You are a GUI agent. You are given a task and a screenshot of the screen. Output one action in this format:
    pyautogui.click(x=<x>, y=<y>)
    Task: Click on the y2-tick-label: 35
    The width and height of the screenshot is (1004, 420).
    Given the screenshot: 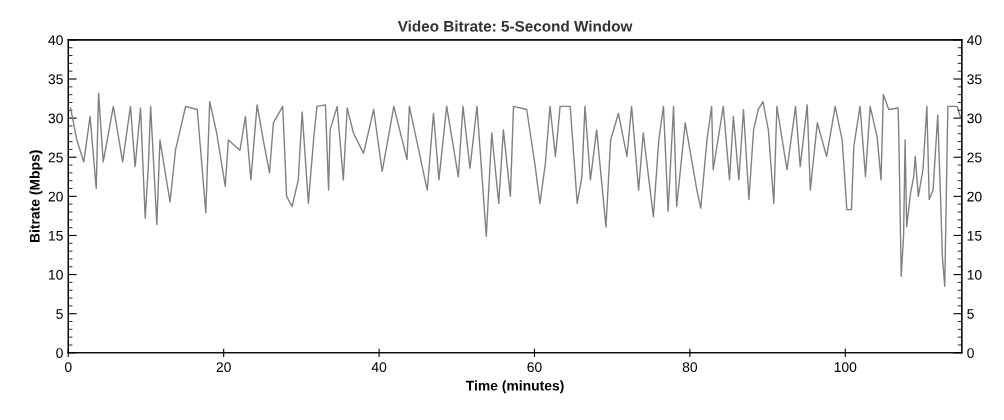 What is the action you would take?
    pyautogui.click(x=974, y=79)
    